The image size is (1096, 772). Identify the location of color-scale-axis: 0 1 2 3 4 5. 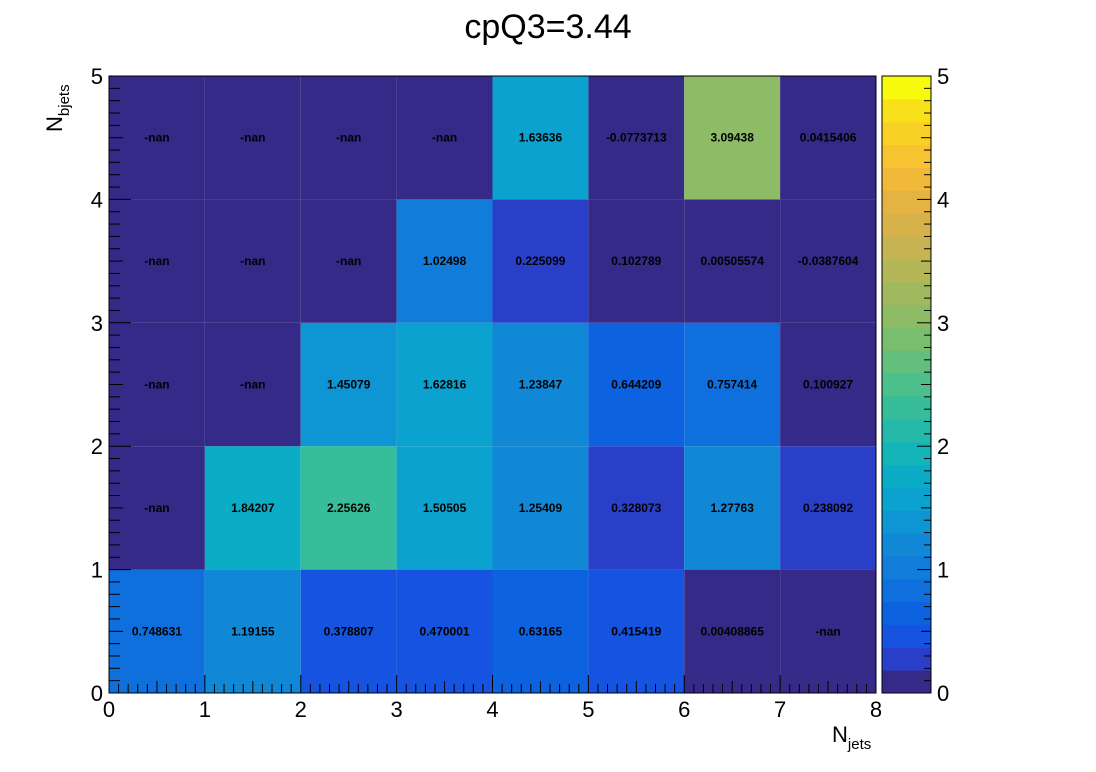
(933, 385).